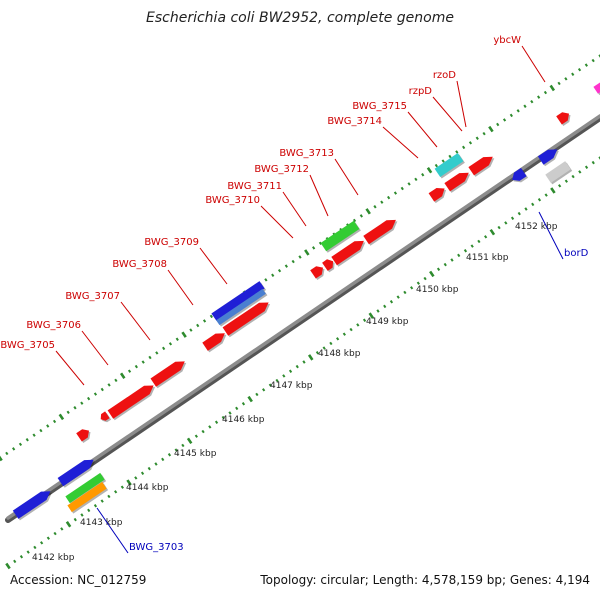 The height and width of the screenshot is (600, 600). I want to click on kbp-label: 4147 kbp, so click(291, 386).